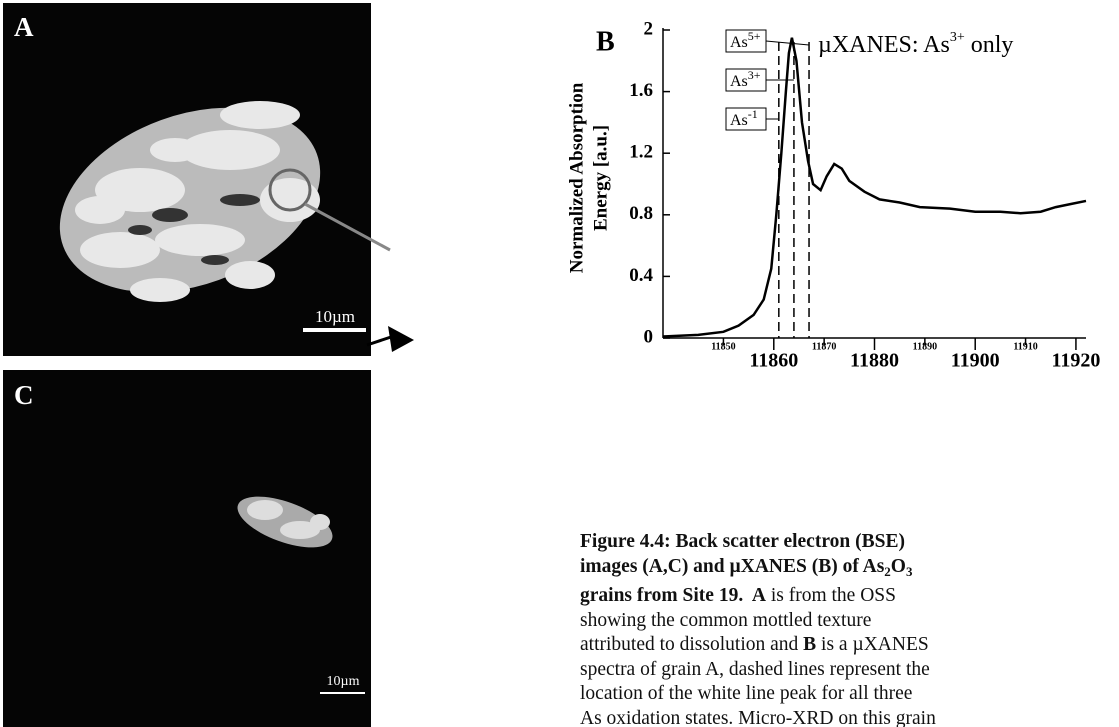  I want to click on x-tick-label: 11850, so click(723, 346).